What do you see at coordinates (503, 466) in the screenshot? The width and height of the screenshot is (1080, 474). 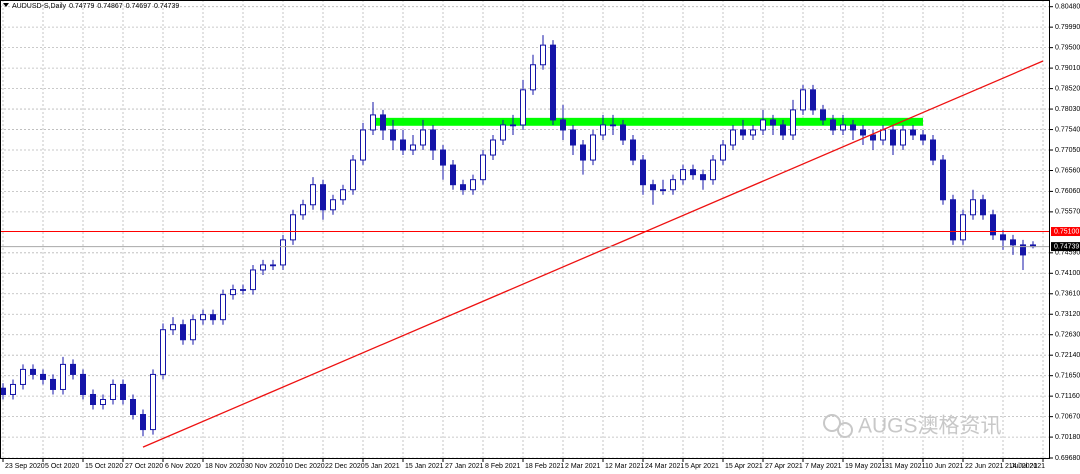 I see `x-tick-label: 8 Feb 2021` at bounding box center [503, 466].